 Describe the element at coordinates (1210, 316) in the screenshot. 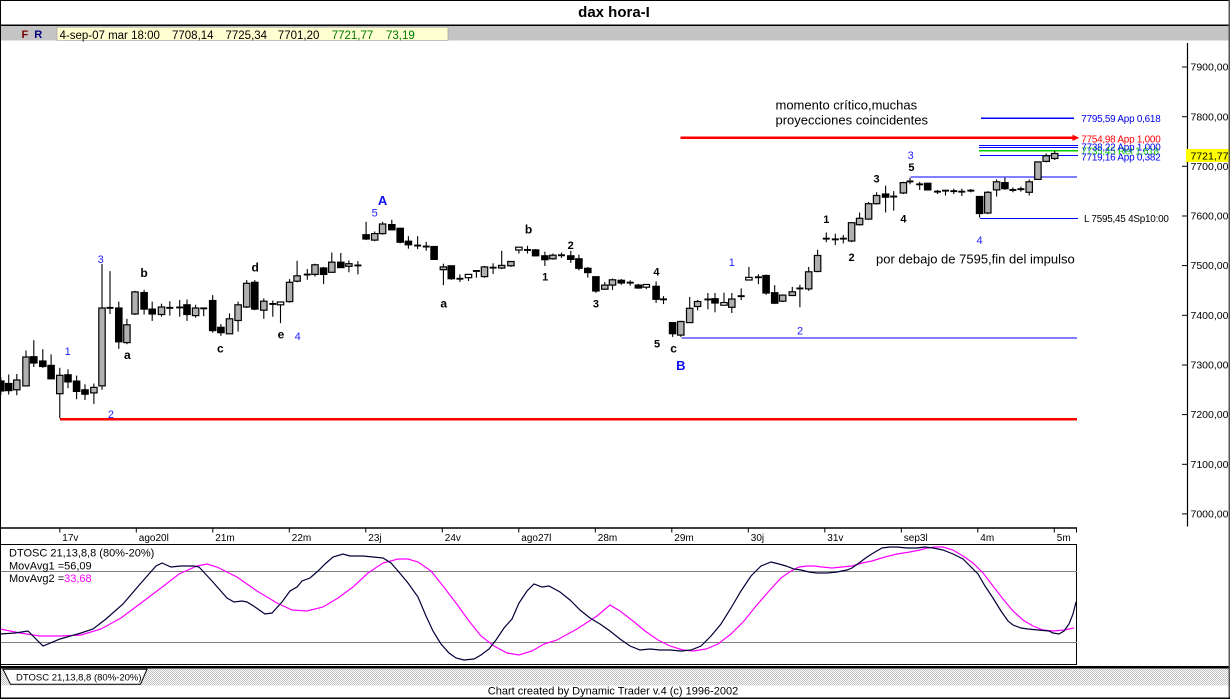

I see `svg-text: 7400,00` at that location.